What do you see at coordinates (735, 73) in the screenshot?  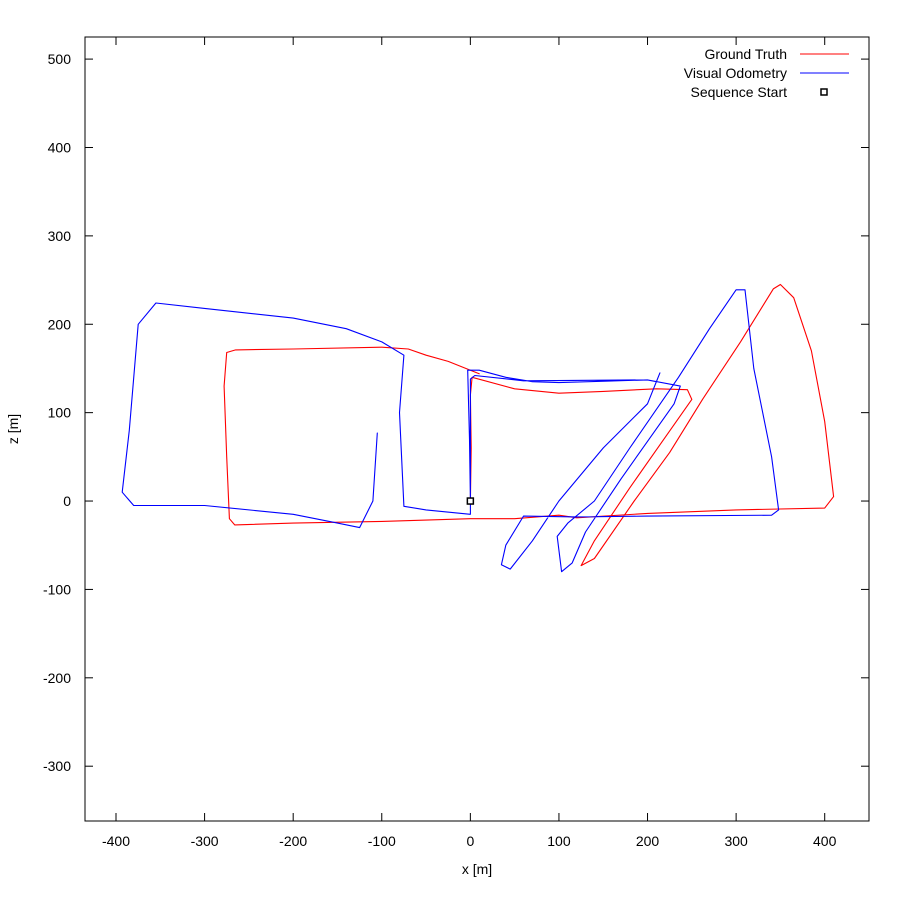 I see `legend-label: Visual Odometry` at bounding box center [735, 73].